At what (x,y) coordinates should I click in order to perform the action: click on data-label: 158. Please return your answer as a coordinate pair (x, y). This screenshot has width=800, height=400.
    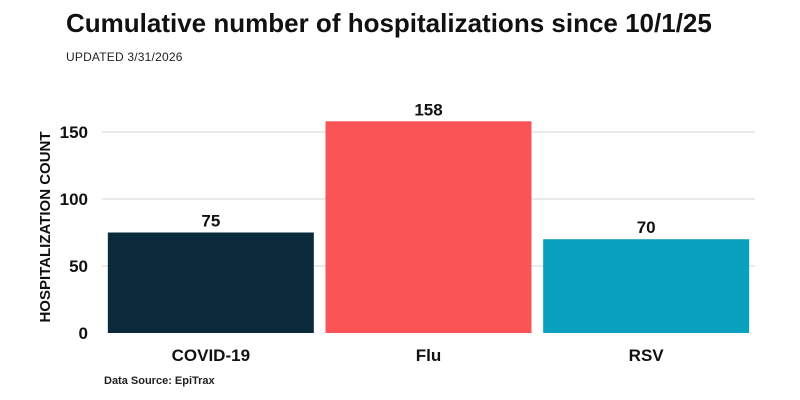
    Looking at the image, I should click on (428, 109).